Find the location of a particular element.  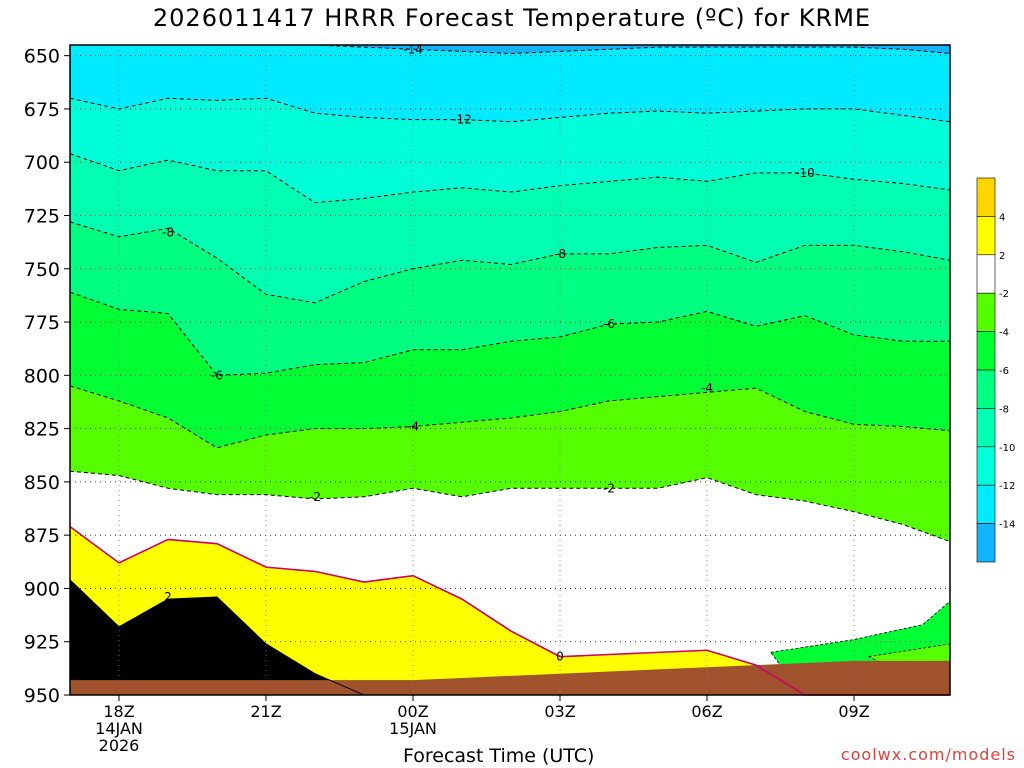

isoline-label-2: -10 is located at coordinates (805, 173).